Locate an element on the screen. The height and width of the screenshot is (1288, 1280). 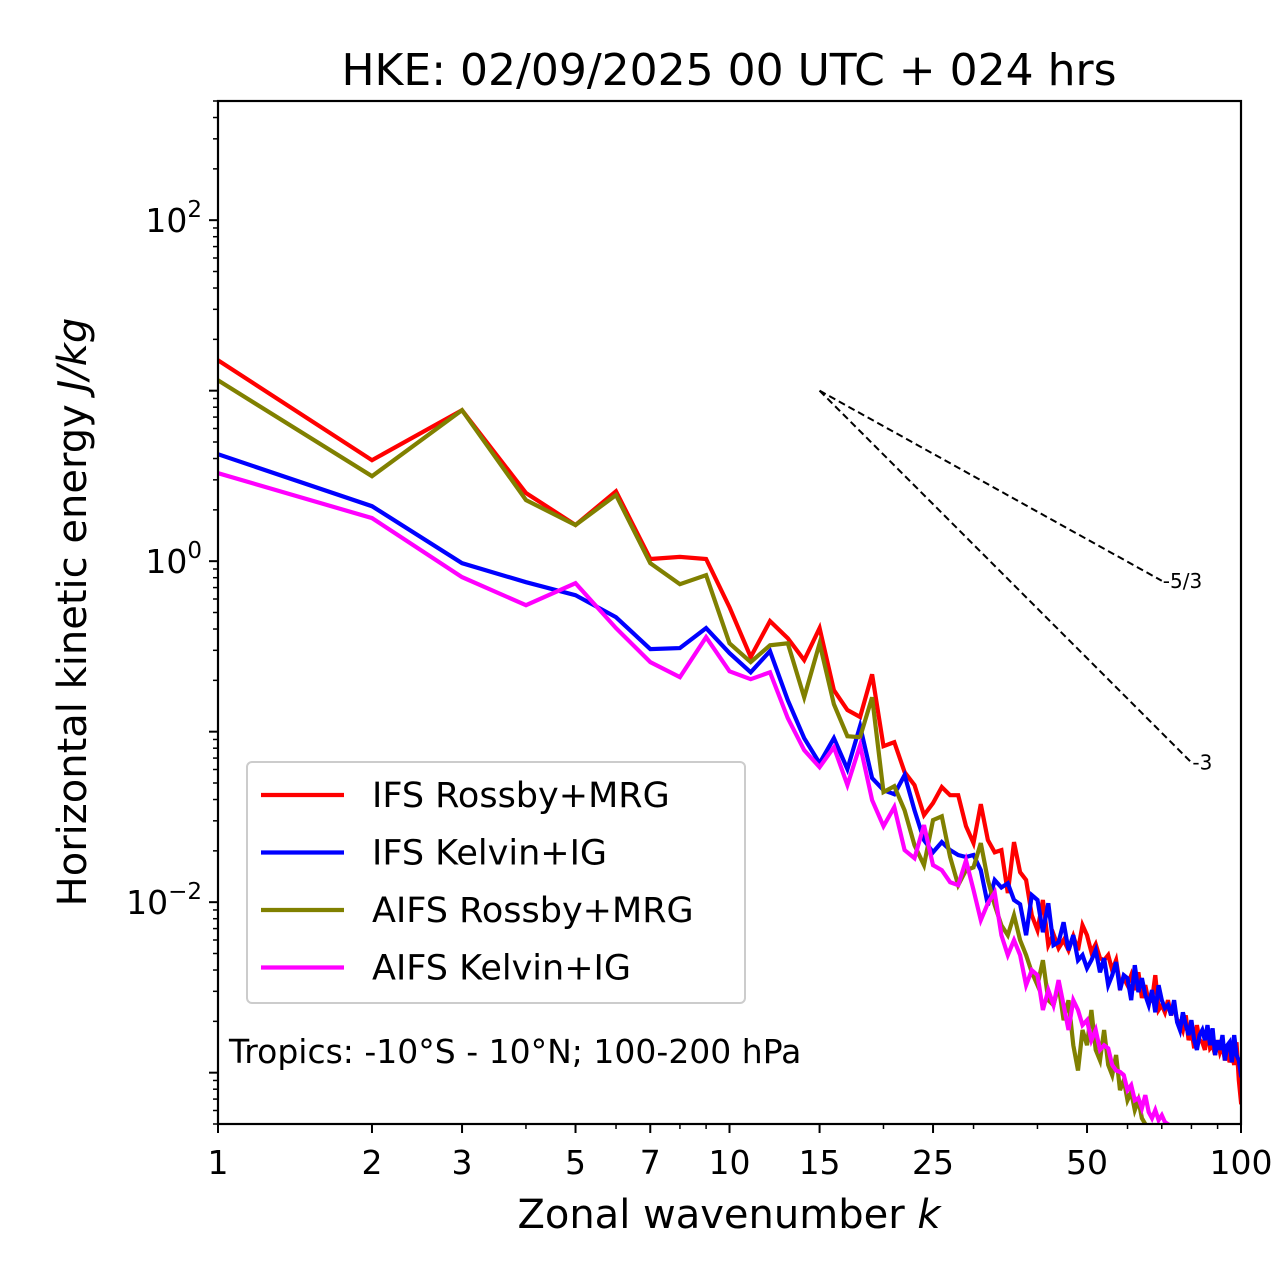
reference-line-label: -3 is located at coordinates (1202, 763).